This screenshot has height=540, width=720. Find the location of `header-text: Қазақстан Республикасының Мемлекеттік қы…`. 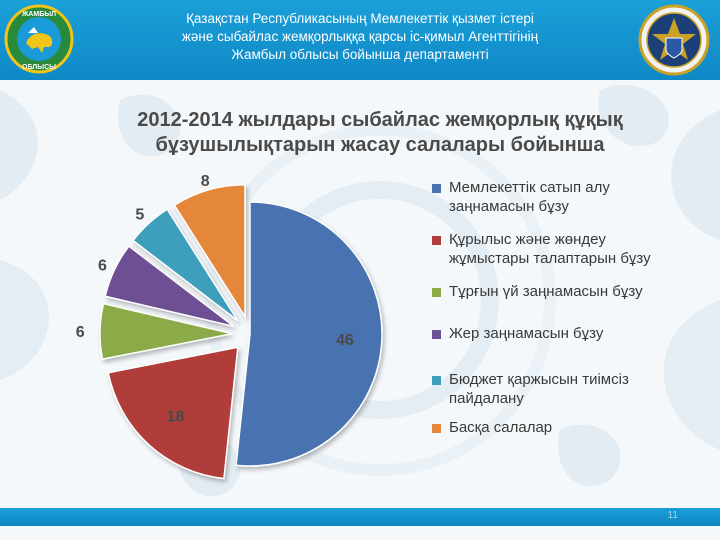

header-text: Қазақстан Республикасының Мемлекеттік қы… is located at coordinates (360, 37).